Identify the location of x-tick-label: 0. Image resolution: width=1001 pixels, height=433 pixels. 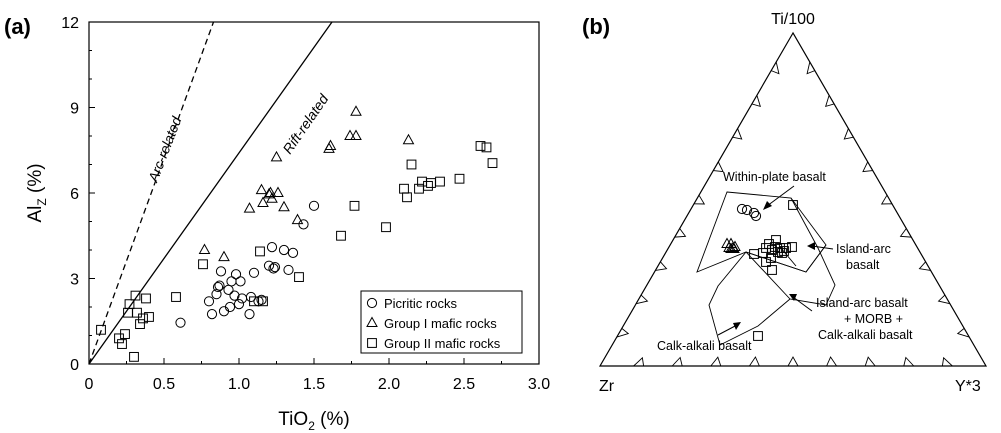
(89, 384).